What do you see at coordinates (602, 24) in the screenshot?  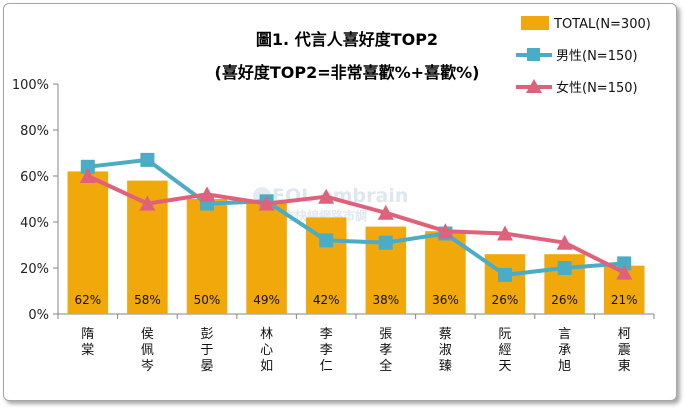 I see `legend-label-total: TOTAL(N=300)` at bounding box center [602, 24].